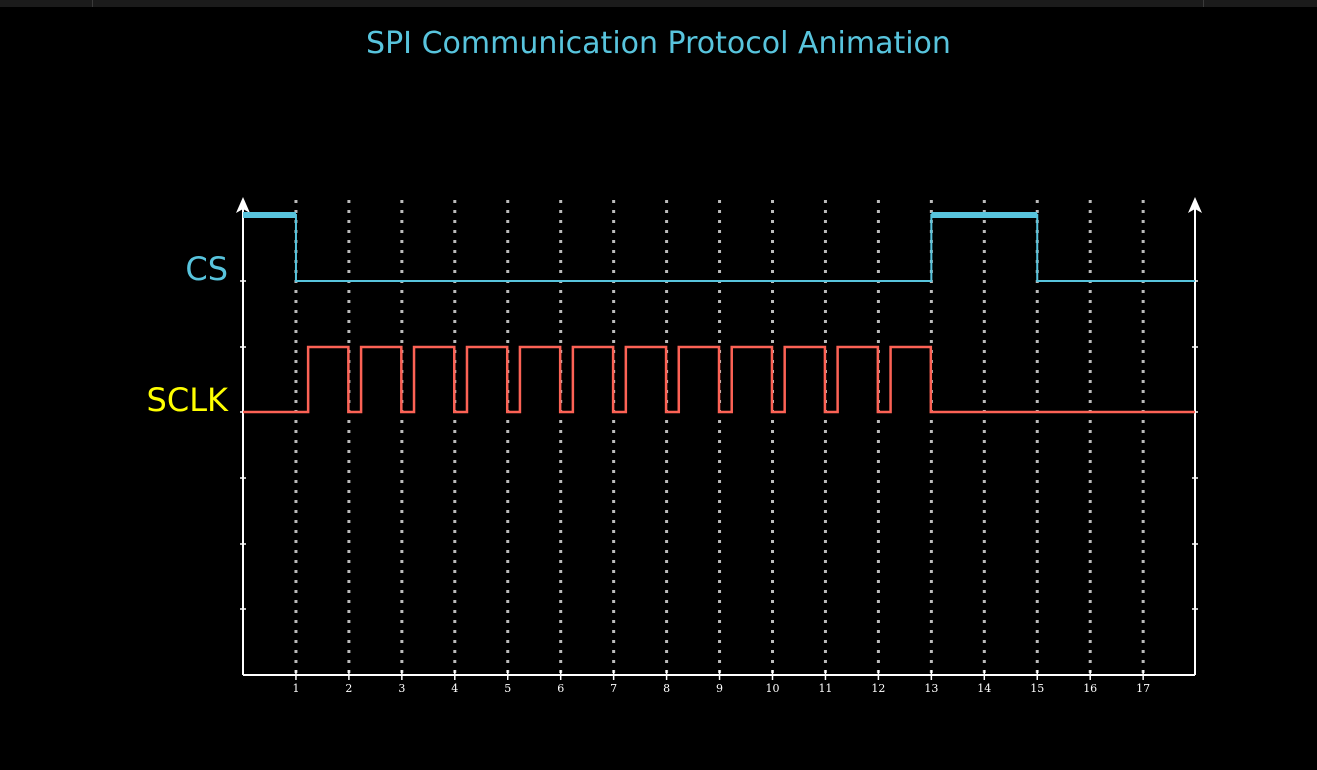 The width and height of the screenshot is (1317, 770). What do you see at coordinates (401, 688) in the screenshot?
I see `x-tick-label: 3` at bounding box center [401, 688].